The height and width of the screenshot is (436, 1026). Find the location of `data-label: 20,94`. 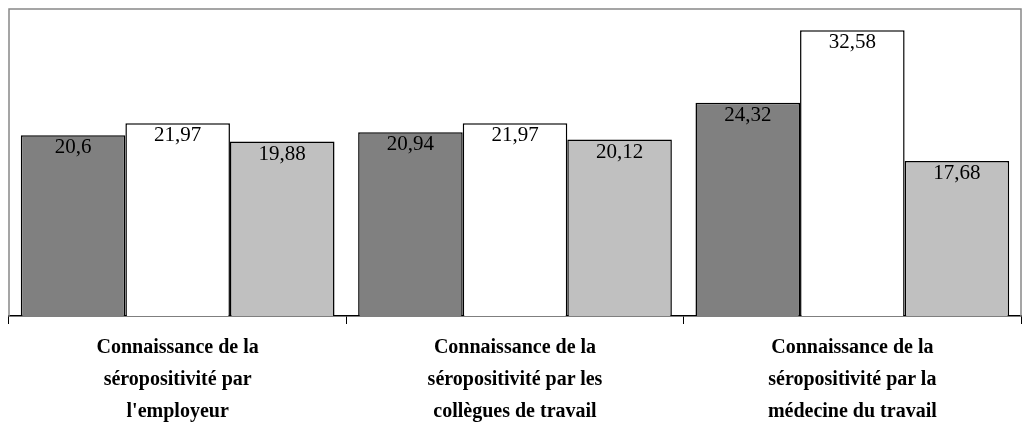

data-label: 20,94 is located at coordinates (410, 143).